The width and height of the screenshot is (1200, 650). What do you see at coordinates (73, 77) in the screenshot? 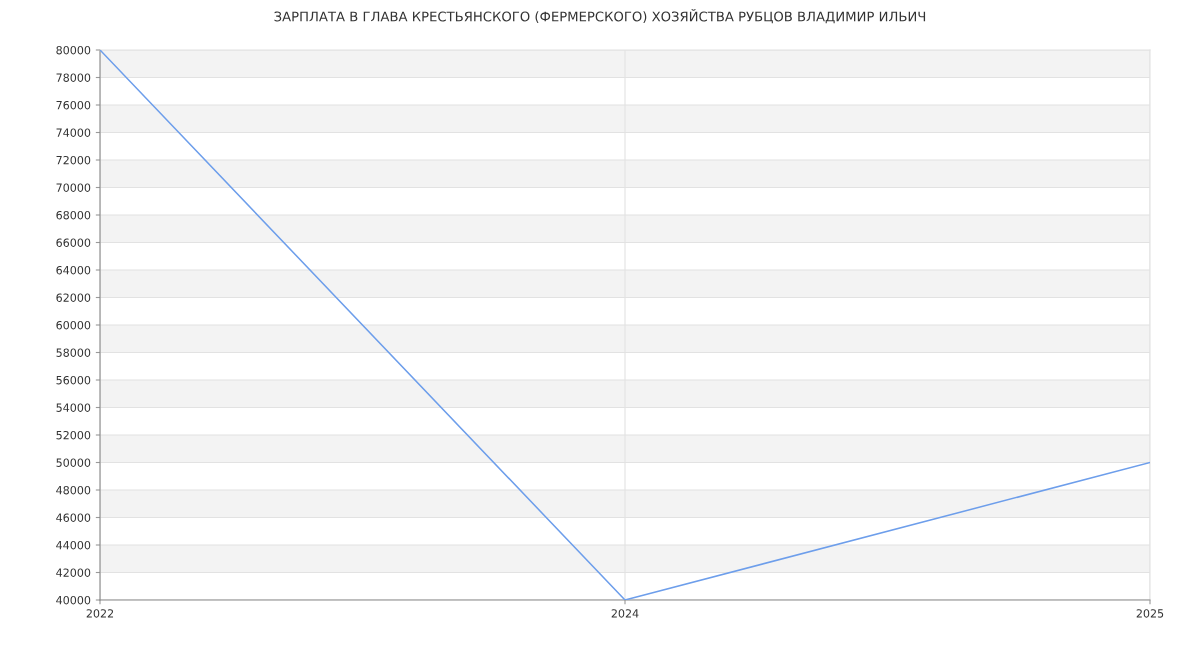
I see `y-tick-label: 78000` at bounding box center [73, 77].